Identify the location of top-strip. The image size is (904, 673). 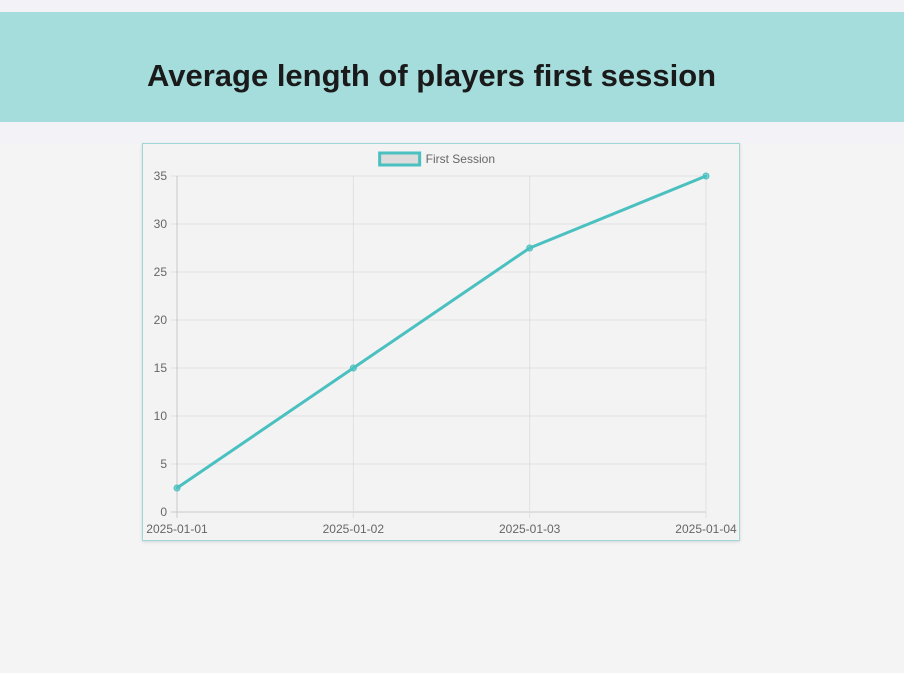
(452, 6).